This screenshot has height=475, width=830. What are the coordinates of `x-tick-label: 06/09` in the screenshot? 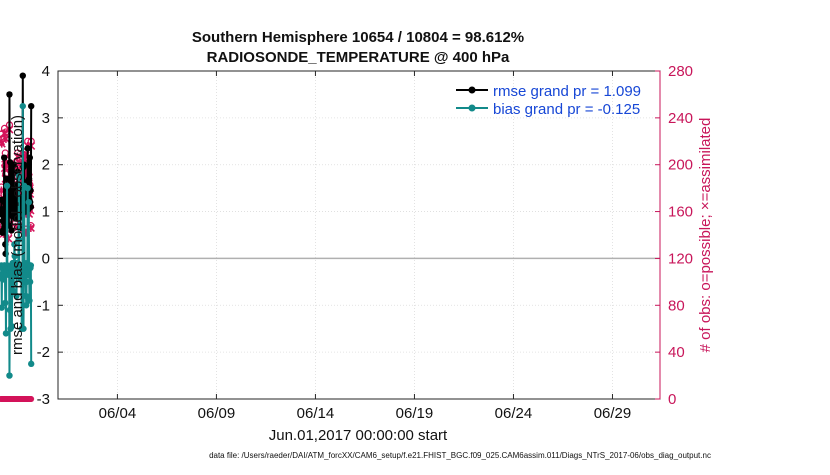 It's located at (217, 413).